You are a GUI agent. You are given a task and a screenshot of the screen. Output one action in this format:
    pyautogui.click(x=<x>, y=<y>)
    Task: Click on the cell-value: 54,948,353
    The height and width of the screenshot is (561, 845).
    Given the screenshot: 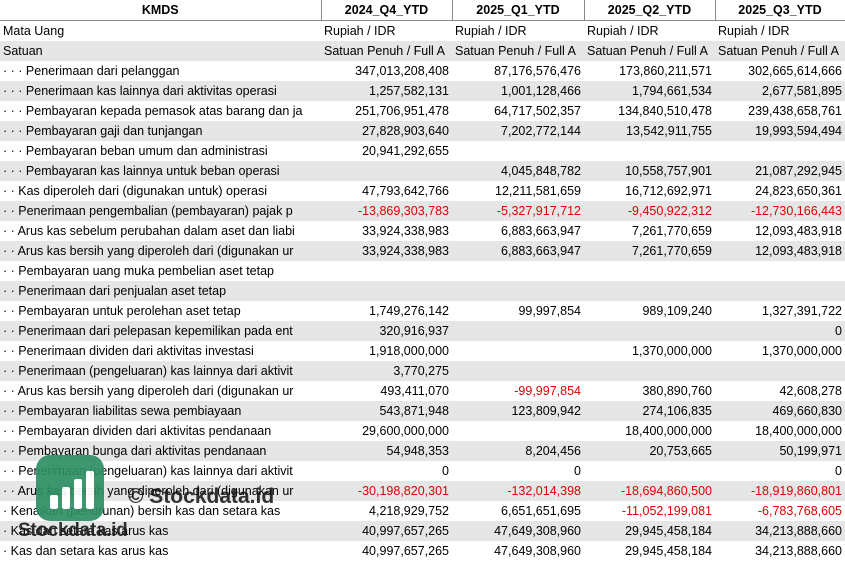 What is the action you would take?
    pyautogui.click(x=386, y=451)
    